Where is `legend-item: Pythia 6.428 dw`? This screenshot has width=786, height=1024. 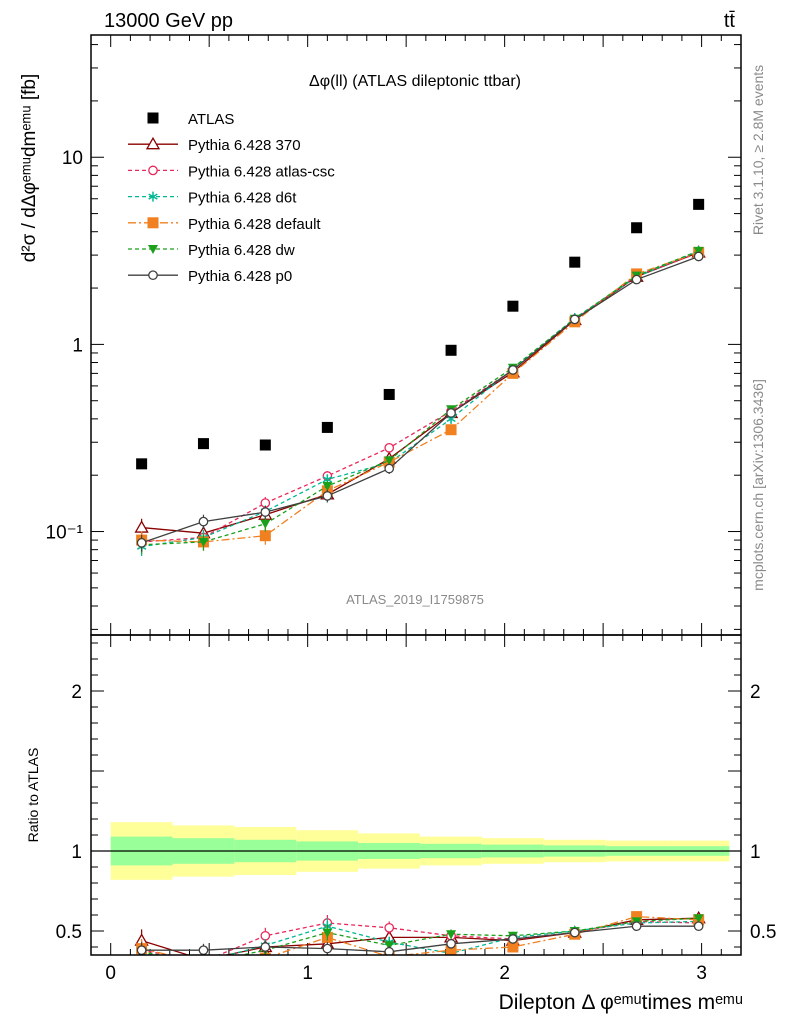 legend-item: Pythia 6.428 dw is located at coordinates (211, 250).